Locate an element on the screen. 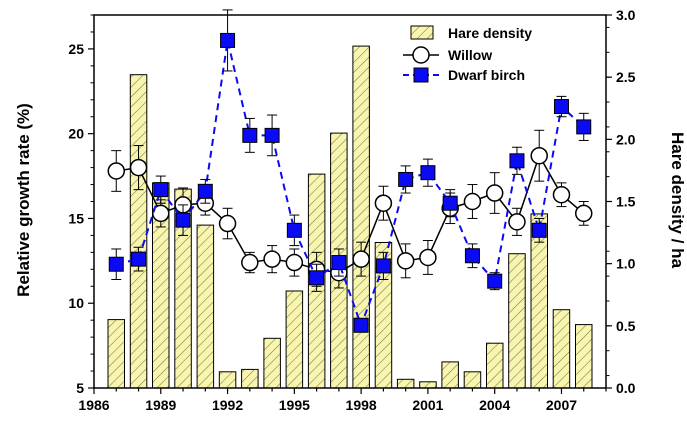 The width and height of the screenshot is (687, 423). point-willow-1995 is located at coordinates (294, 262).